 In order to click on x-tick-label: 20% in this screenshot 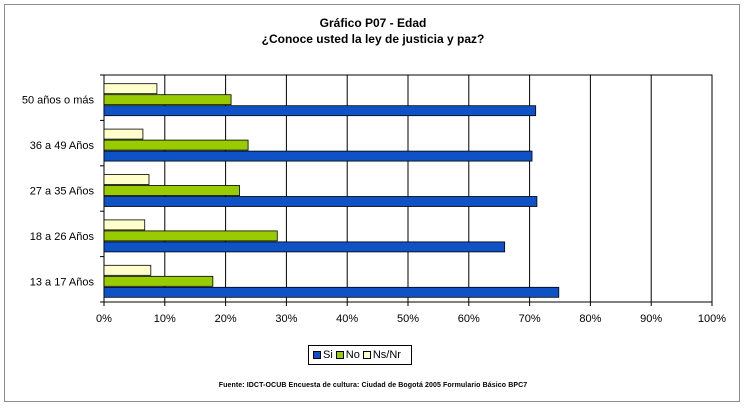, I will do `click(226, 319)`.